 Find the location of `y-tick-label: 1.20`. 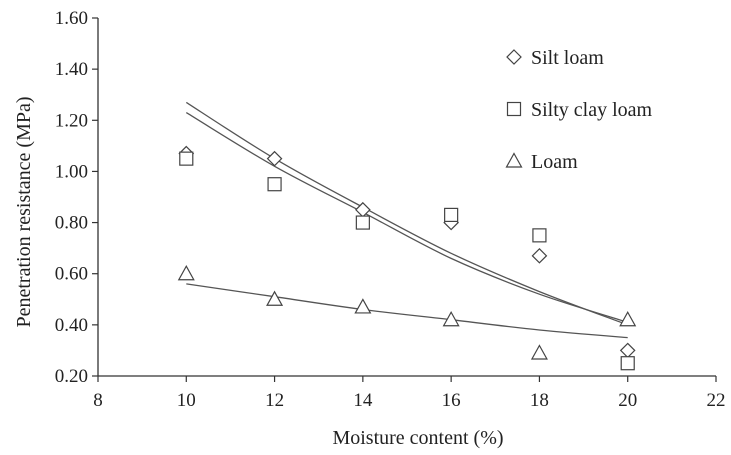

y-tick-label: 1.20 is located at coordinates (71, 120).